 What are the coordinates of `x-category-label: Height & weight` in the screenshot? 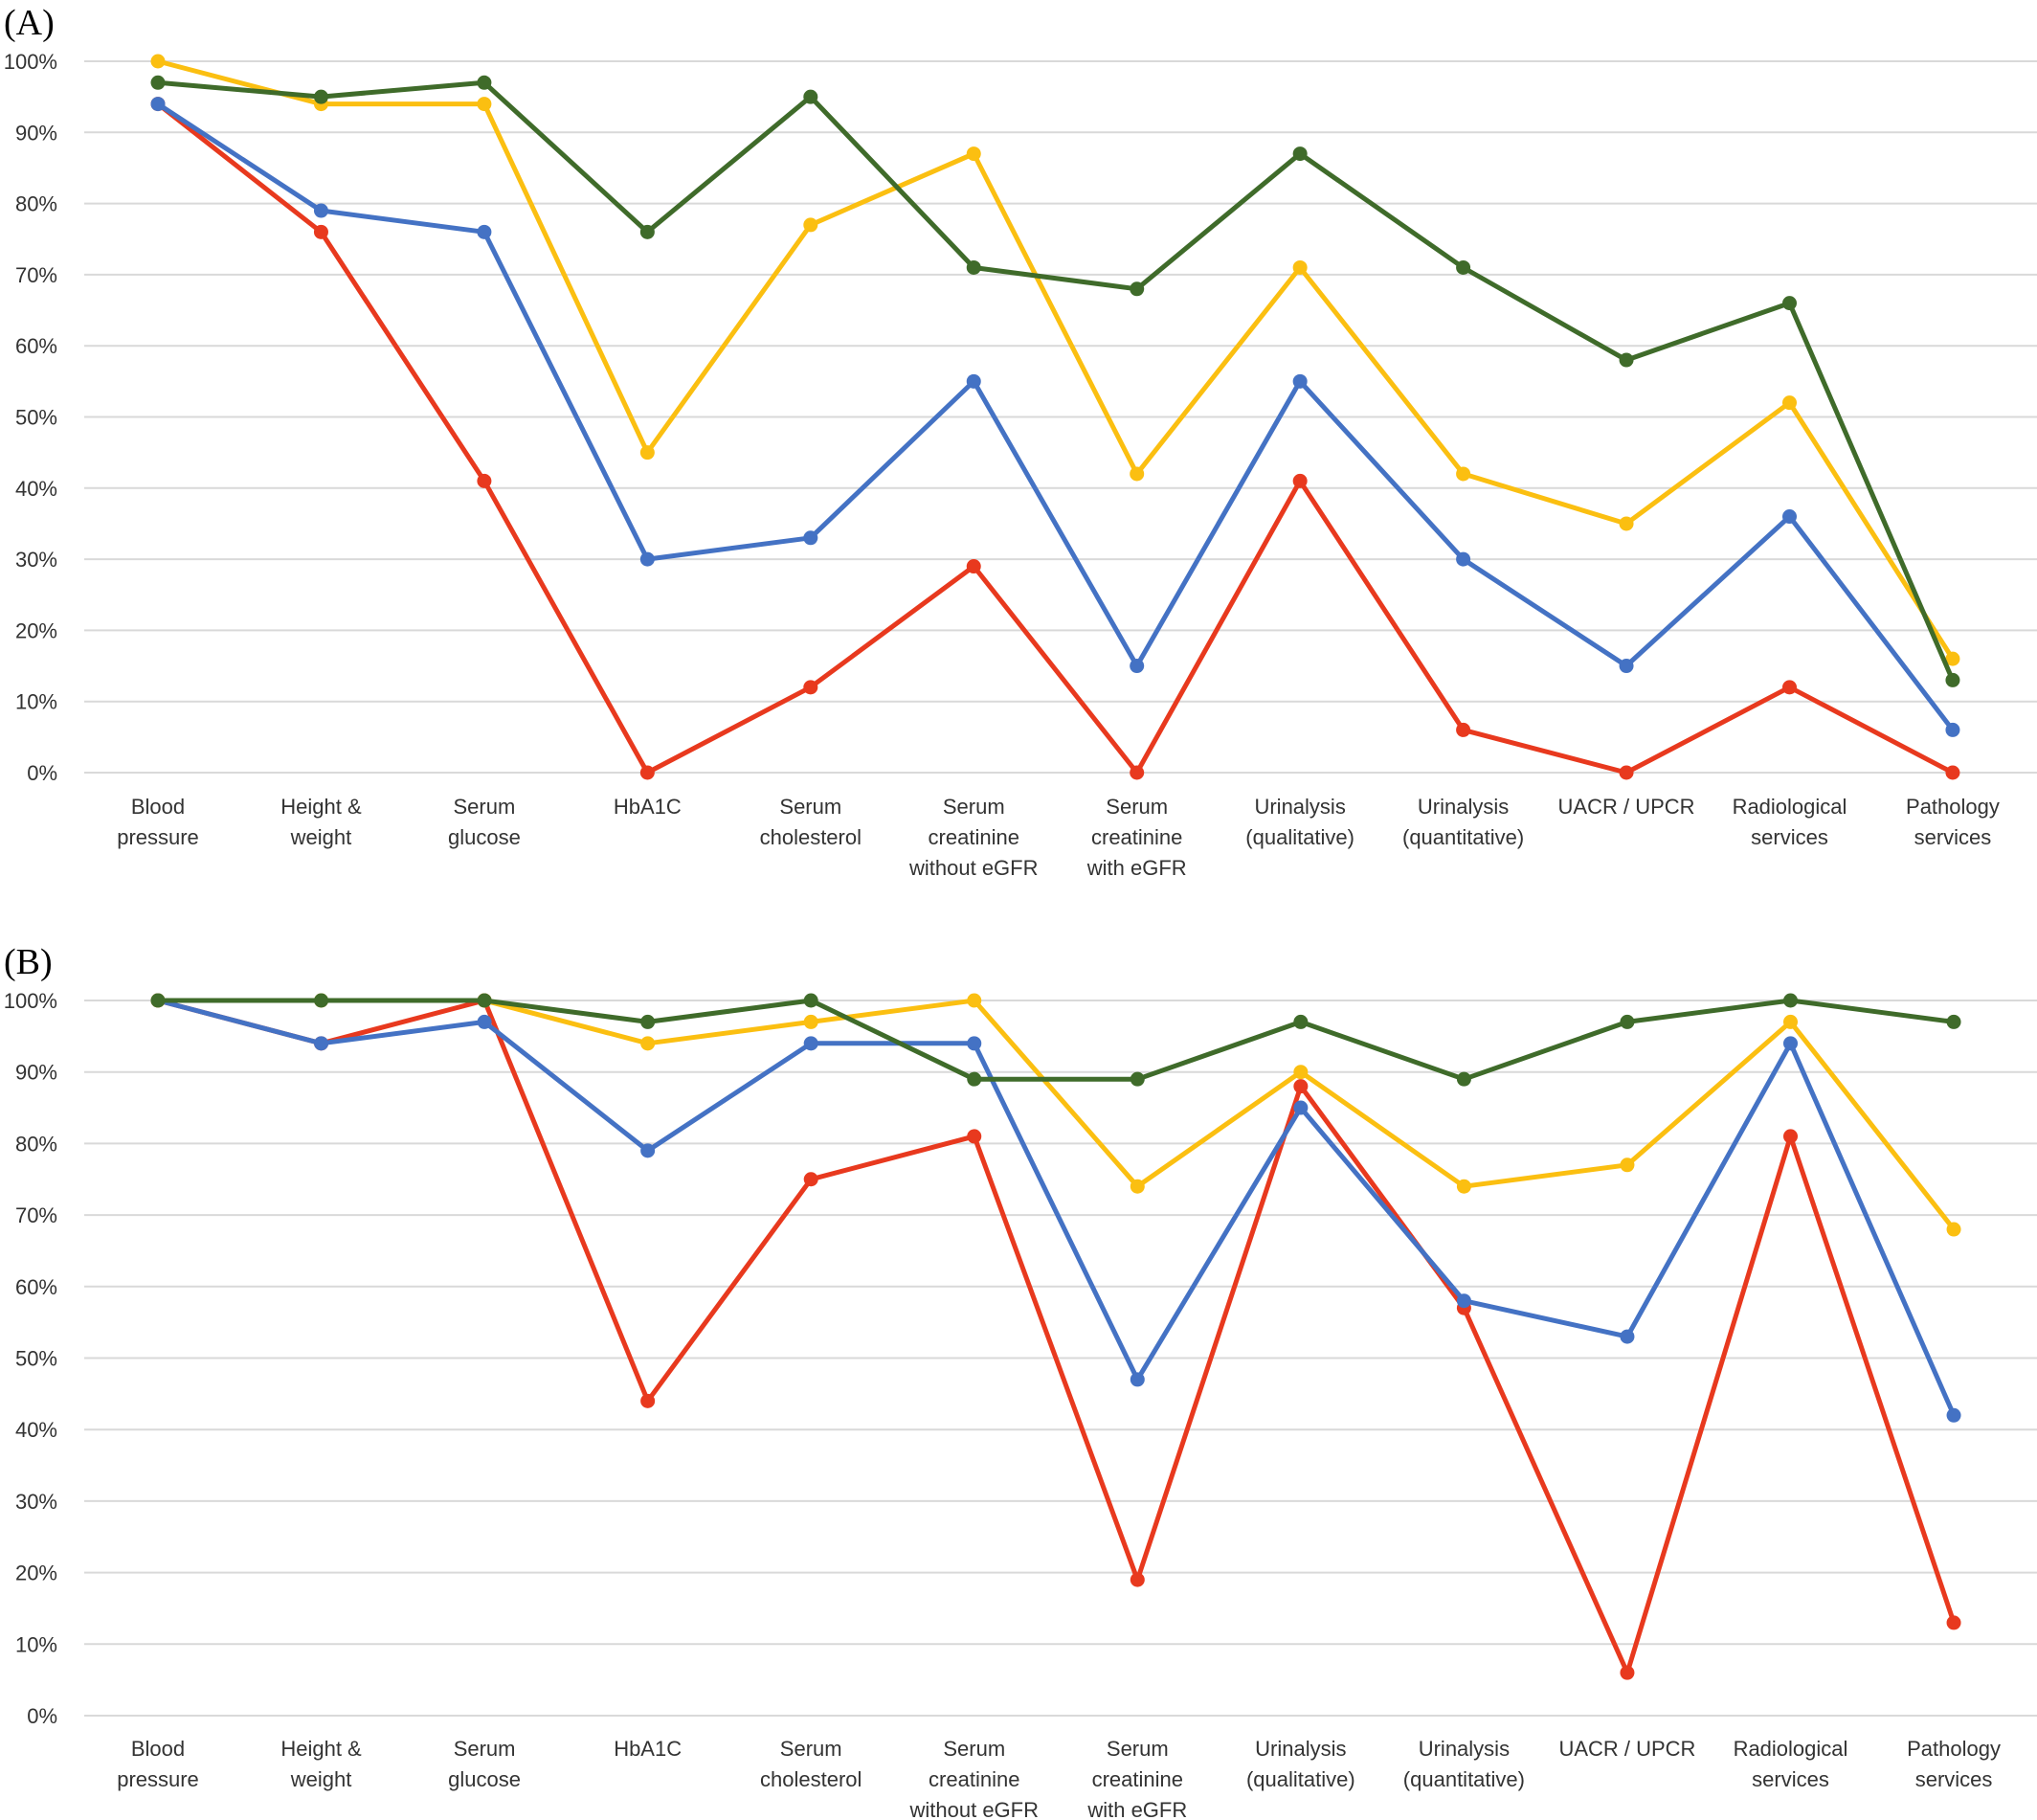 It's located at (321, 822).